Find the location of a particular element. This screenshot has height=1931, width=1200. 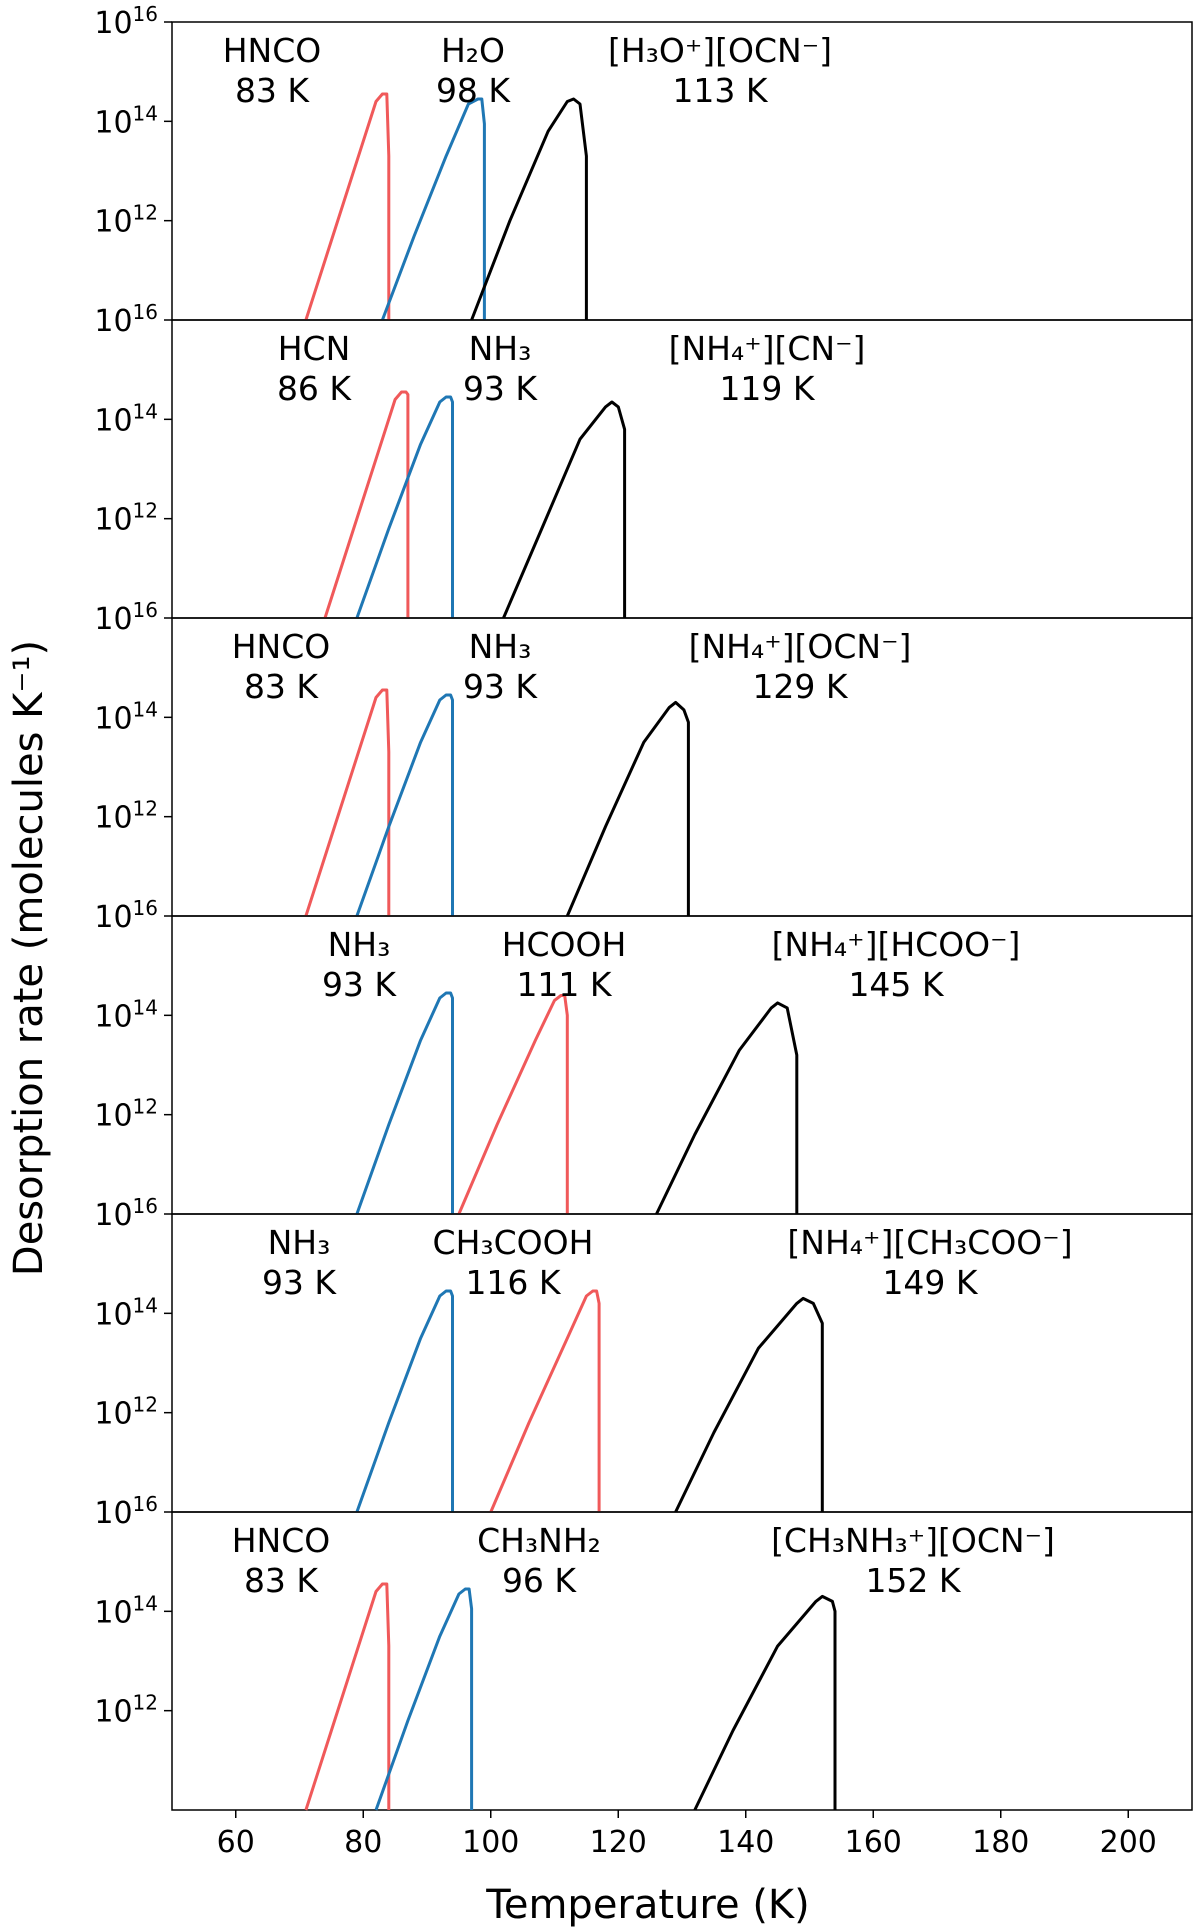

species-label: H₂O is located at coordinates (473, 50).